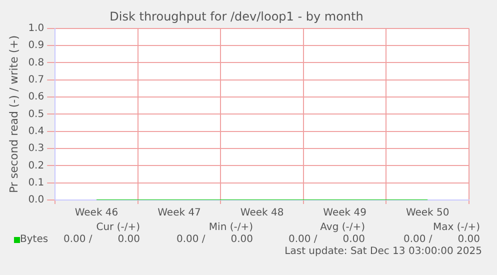 Image resolution: width=497 pixels, height=275 pixels. I want to click on text: Cur (-/+), so click(118, 227).